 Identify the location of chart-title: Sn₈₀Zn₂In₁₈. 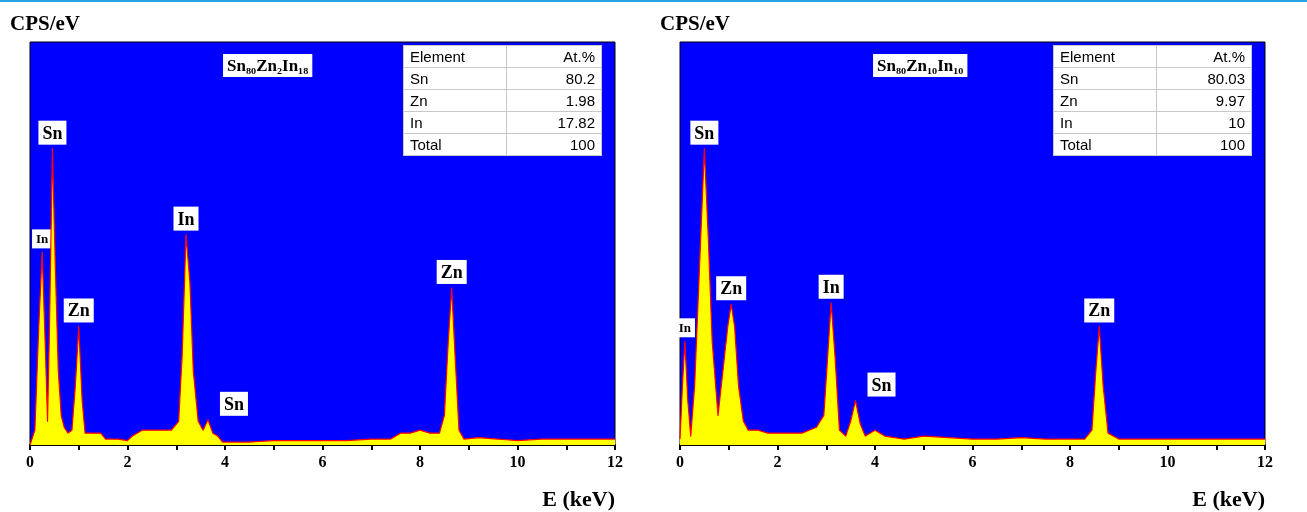
(268, 65).